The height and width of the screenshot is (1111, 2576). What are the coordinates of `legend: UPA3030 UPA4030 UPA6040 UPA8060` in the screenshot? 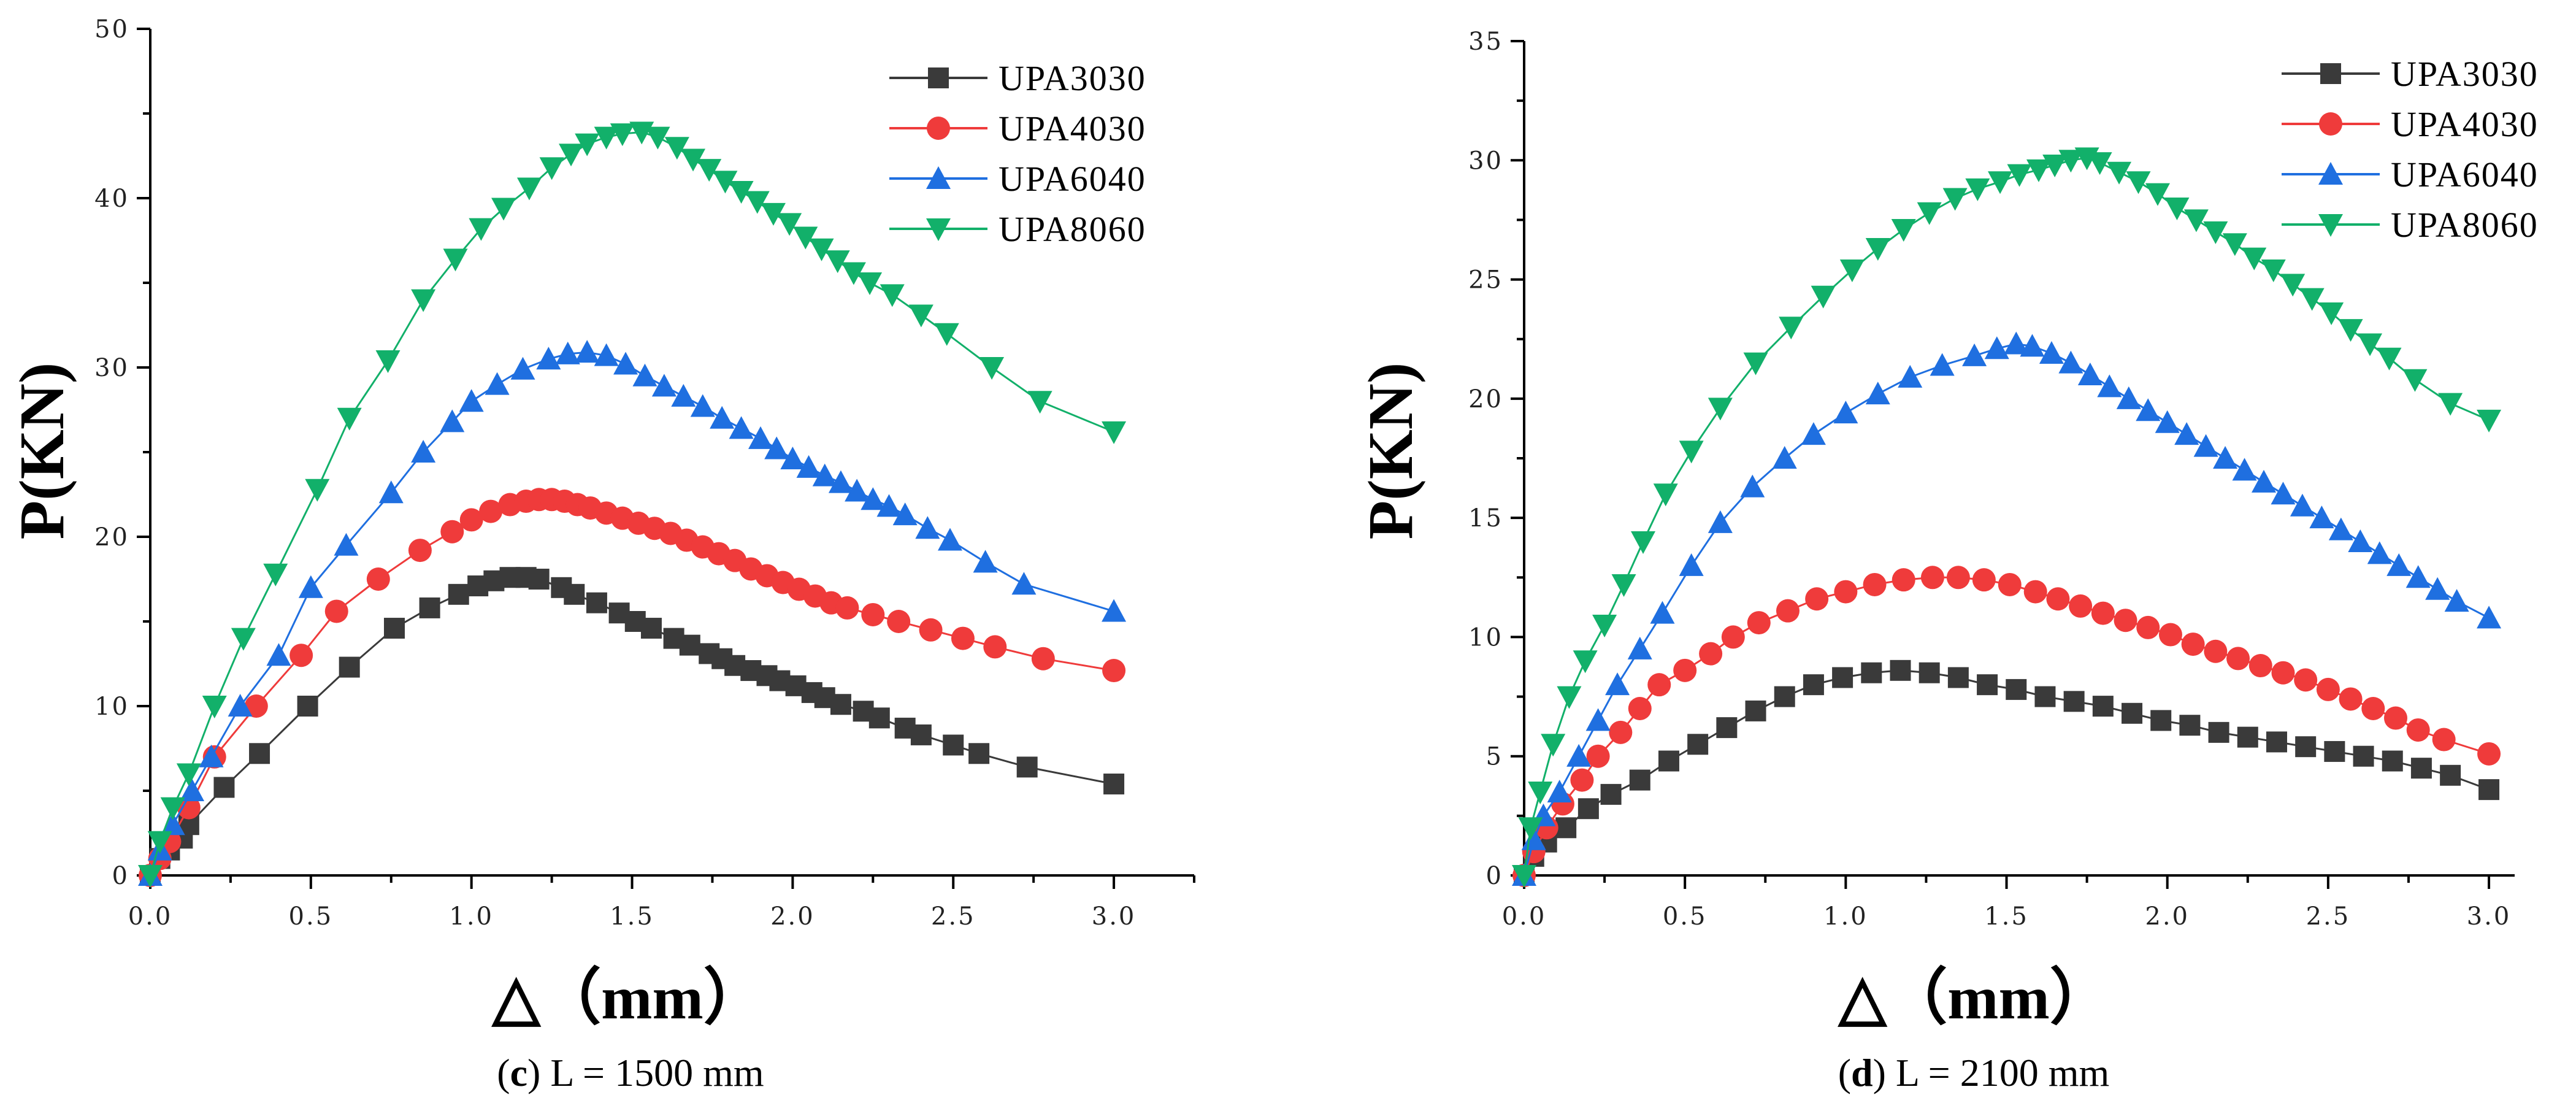 It's located at (1017, 153).